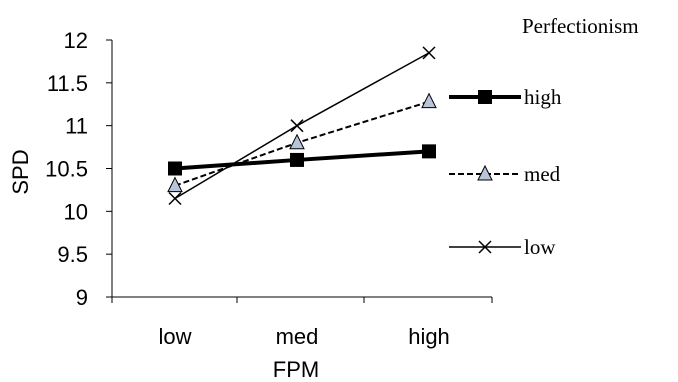  I want to click on x-axis-ticks: low med high, so click(302, 323).